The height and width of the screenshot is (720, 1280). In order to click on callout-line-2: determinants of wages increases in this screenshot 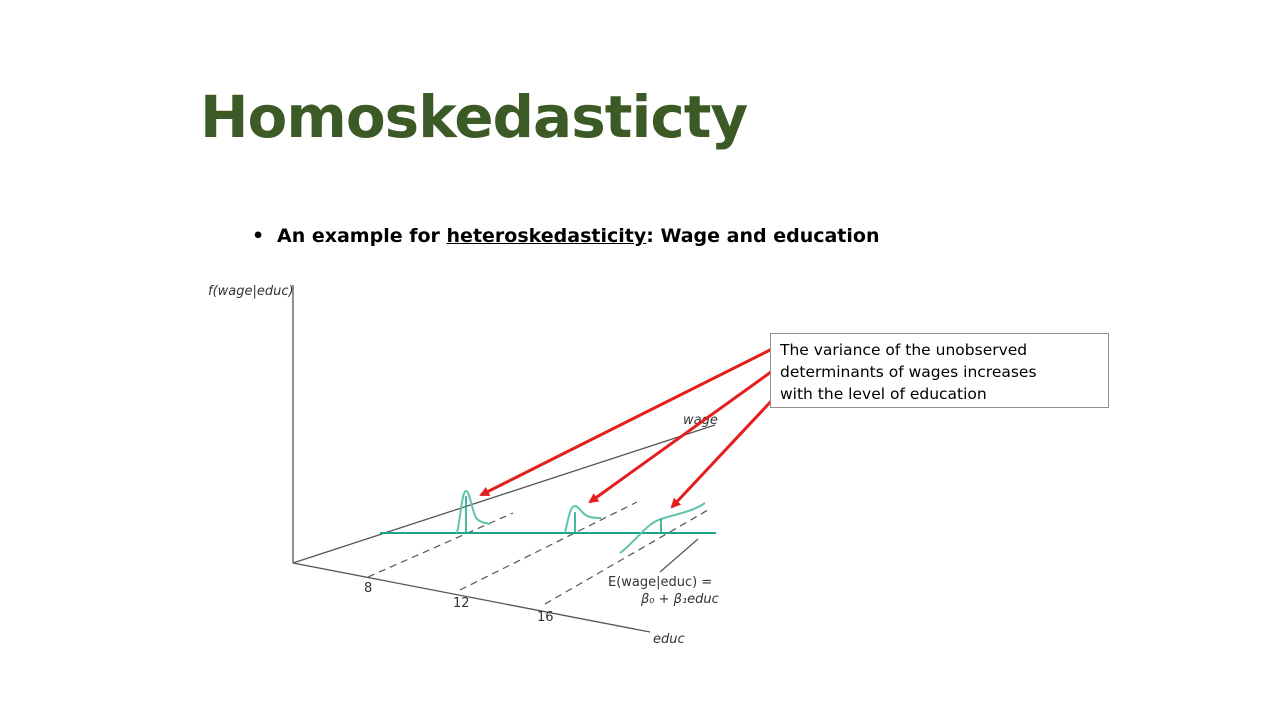, I will do `click(908, 372)`.